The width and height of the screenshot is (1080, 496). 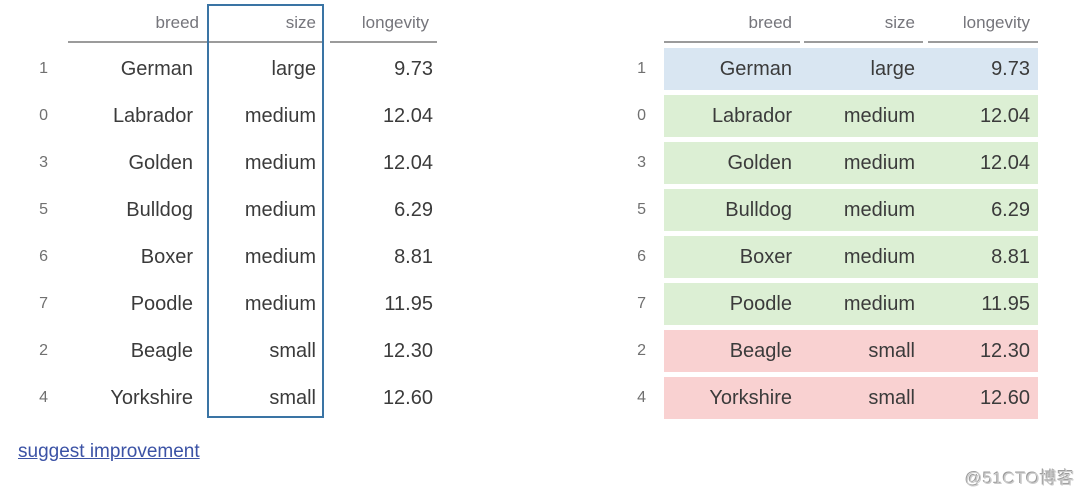 I want to click on right-cell-breed: Beagle, so click(x=732, y=351).